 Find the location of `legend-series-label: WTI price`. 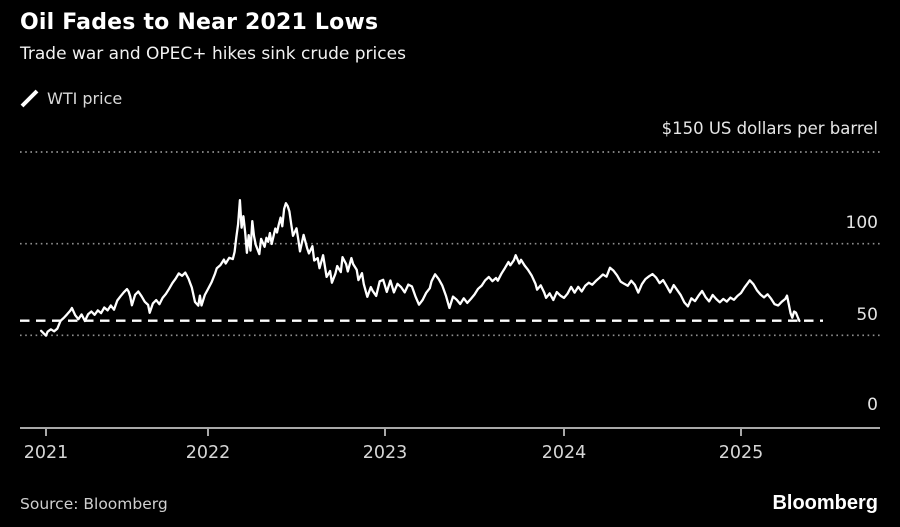

legend-series-label: WTI price is located at coordinates (85, 98).